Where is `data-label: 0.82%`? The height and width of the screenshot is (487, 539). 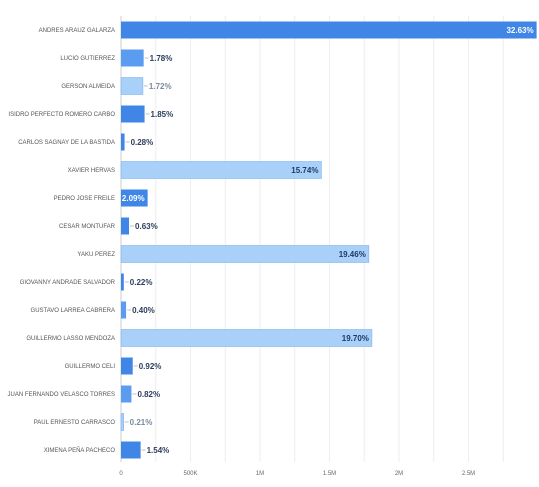 data-label: 0.82% is located at coordinates (148, 394).